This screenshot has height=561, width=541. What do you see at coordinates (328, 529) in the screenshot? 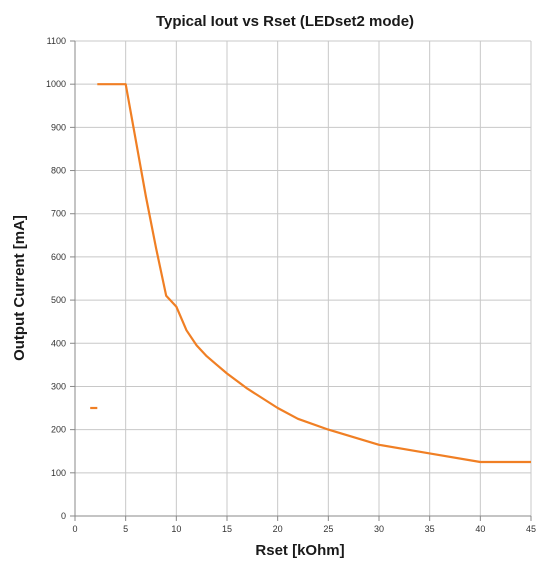
I see `x-tick-label: 25` at bounding box center [328, 529].